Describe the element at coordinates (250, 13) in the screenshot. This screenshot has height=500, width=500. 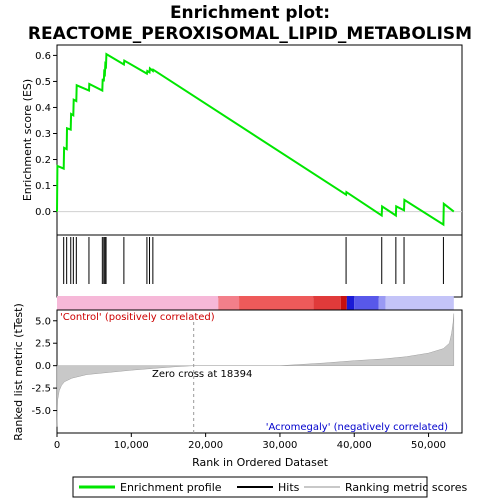
I see `chart-title-line1: Enrichment plot:` at that location.